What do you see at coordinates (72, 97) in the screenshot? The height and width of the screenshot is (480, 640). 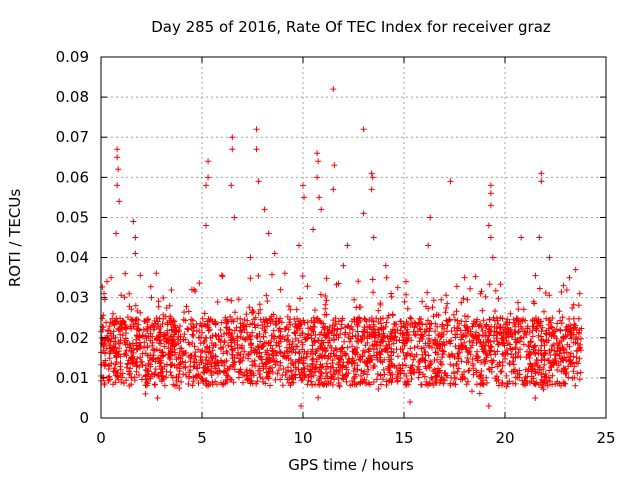 I see `y-tick-label: 0.08` at bounding box center [72, 97].